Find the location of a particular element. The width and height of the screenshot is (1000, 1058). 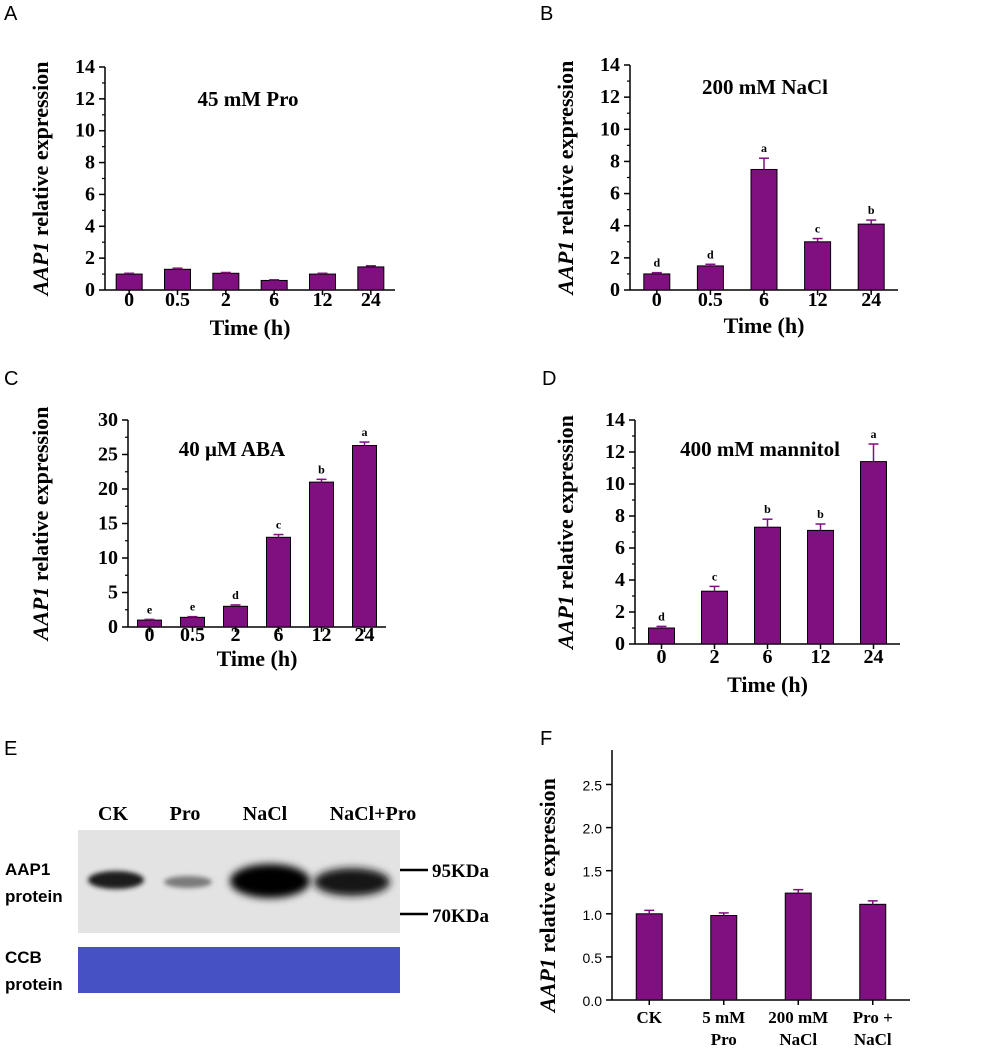

chart-c-y-label: AAP1 relative expression is located at coordinates (40, 525).